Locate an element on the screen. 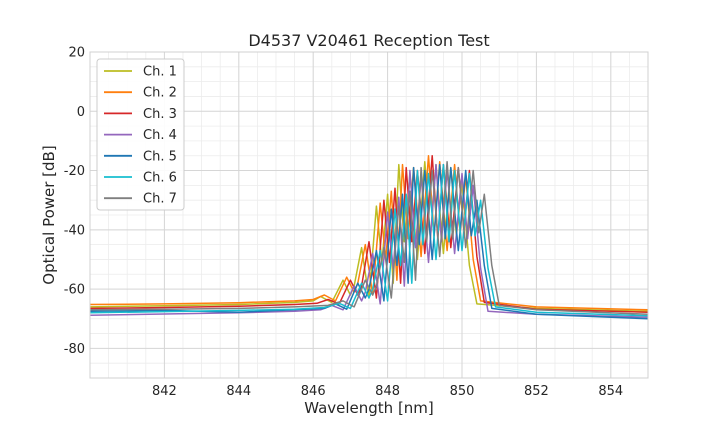  y-tick-label: 20 is located at coordinates (76, 53).